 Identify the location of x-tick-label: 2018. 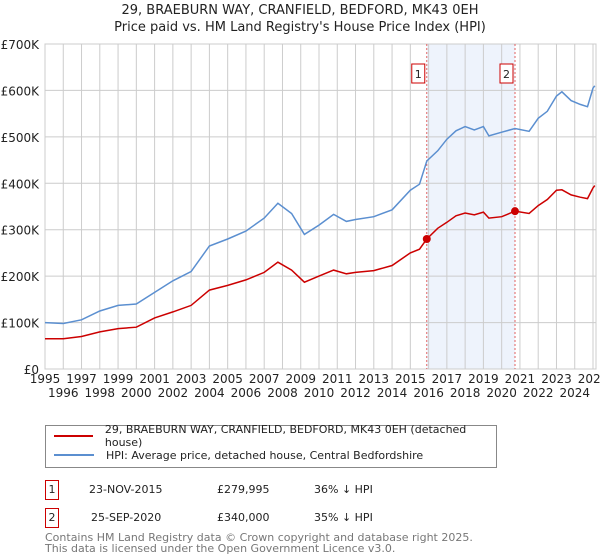
(465, 393).